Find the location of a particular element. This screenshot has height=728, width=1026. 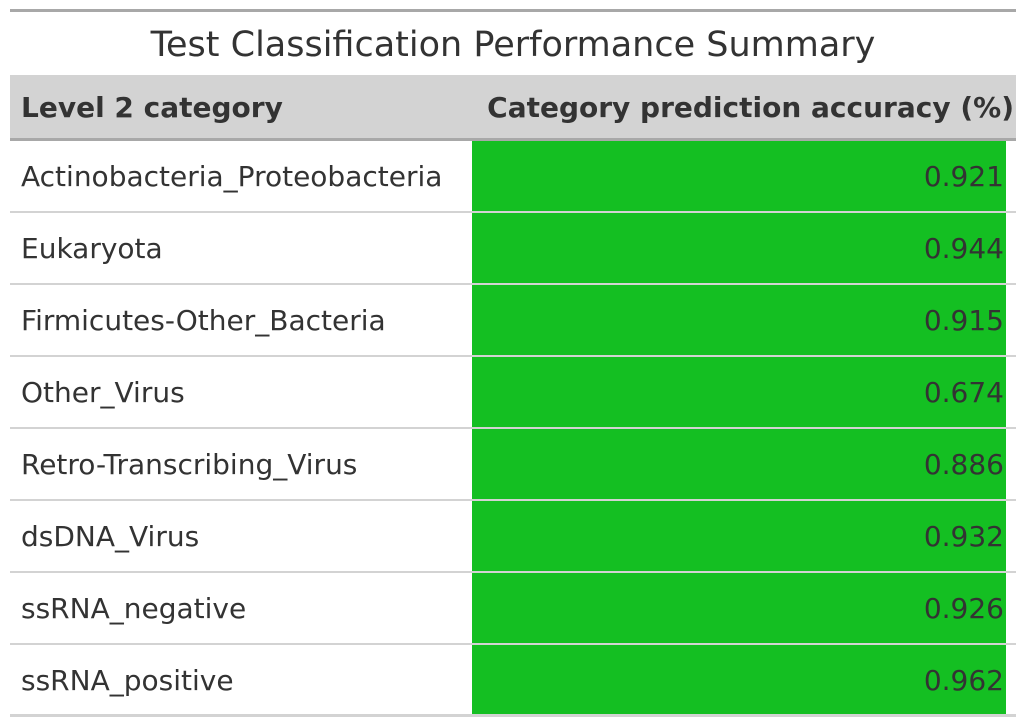

accuracy-cell: 0.915 is located at coordinates (739, 320).